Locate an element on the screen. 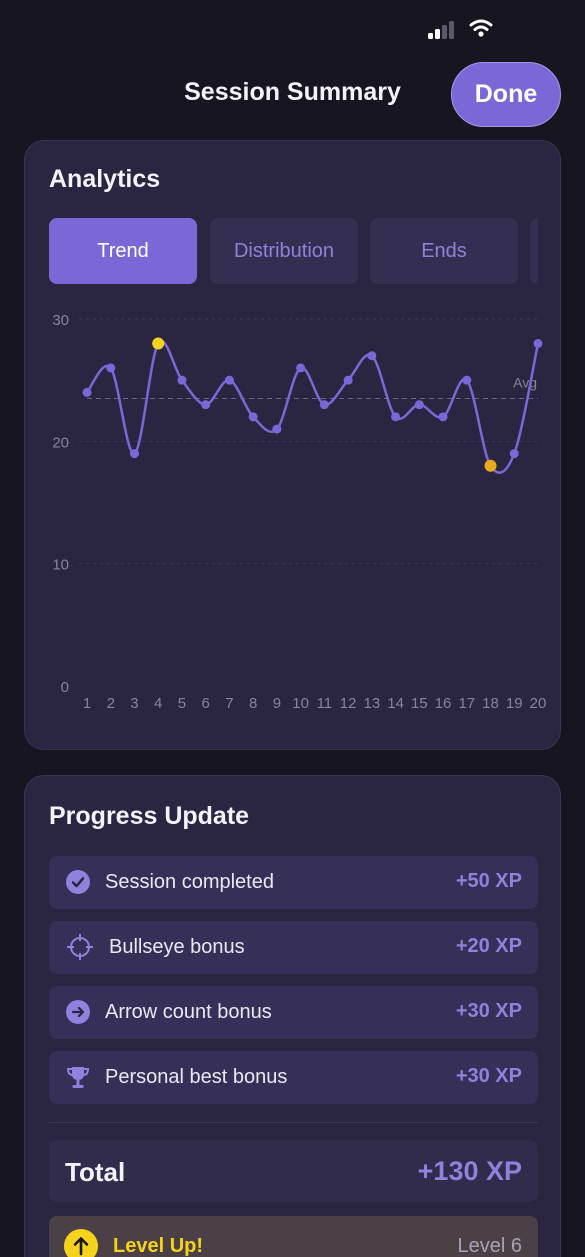 This screenshot has height=1257, width=585. x-tick-label: 9 is located at coordinates (277, 703).